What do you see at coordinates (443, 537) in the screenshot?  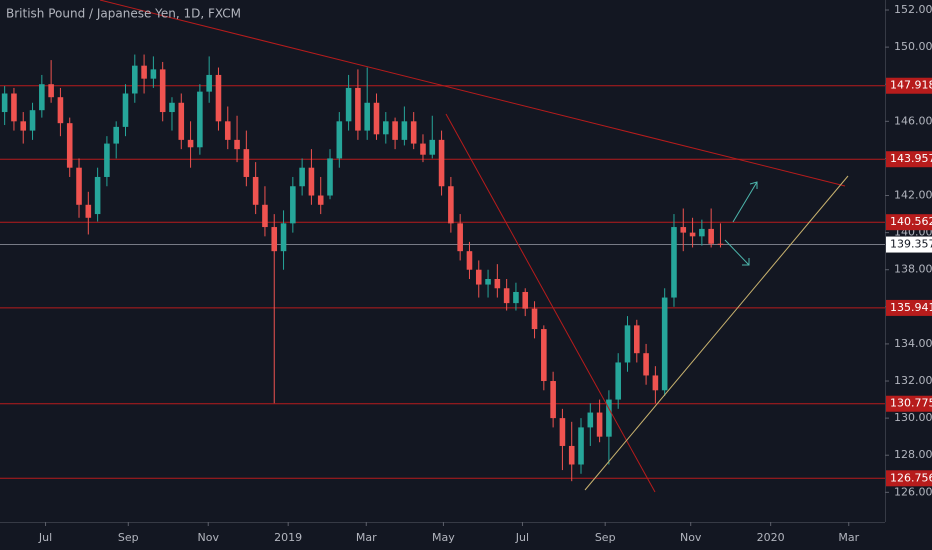 I see `x-tick-label: May` at bounding box center [443, 537].